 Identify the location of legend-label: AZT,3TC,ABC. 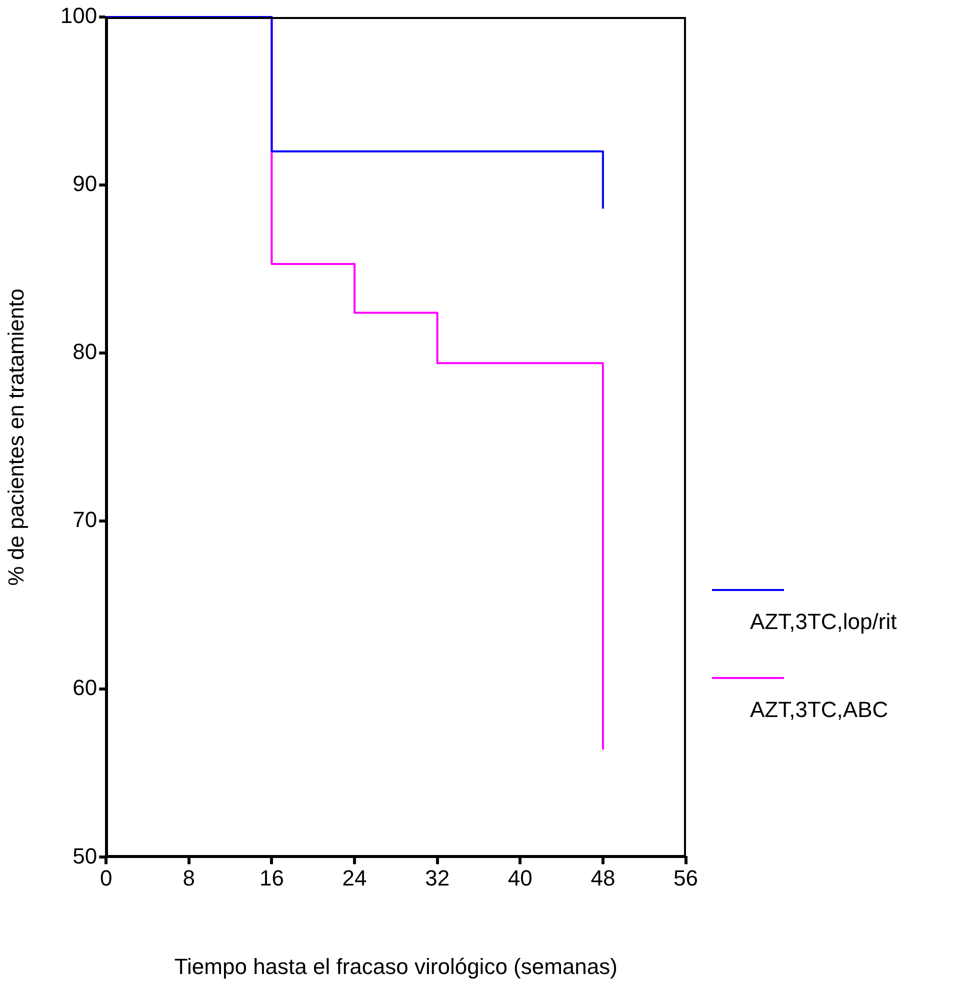
(820, 710).